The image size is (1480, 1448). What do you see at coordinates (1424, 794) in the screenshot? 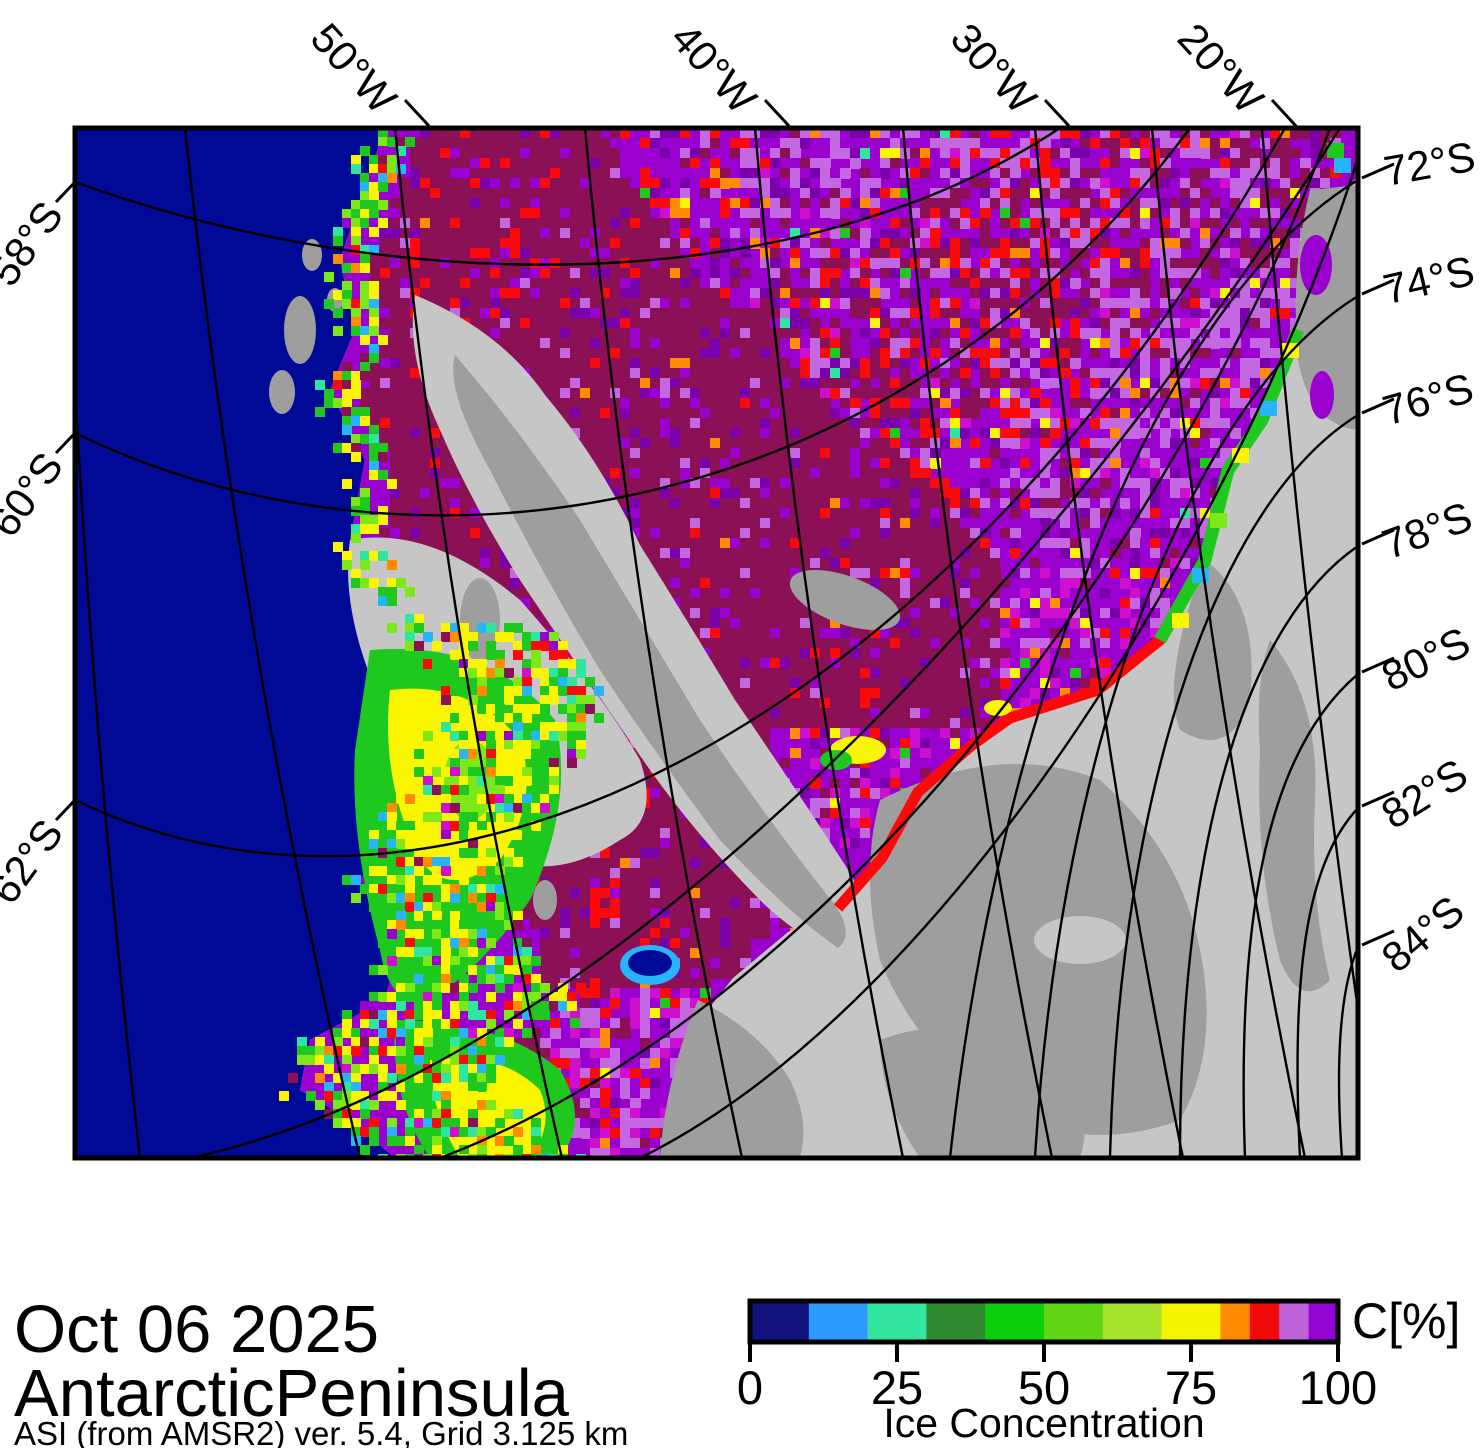
I see `latitude-label-right: 82°S` at bounding box center [1424, 794].